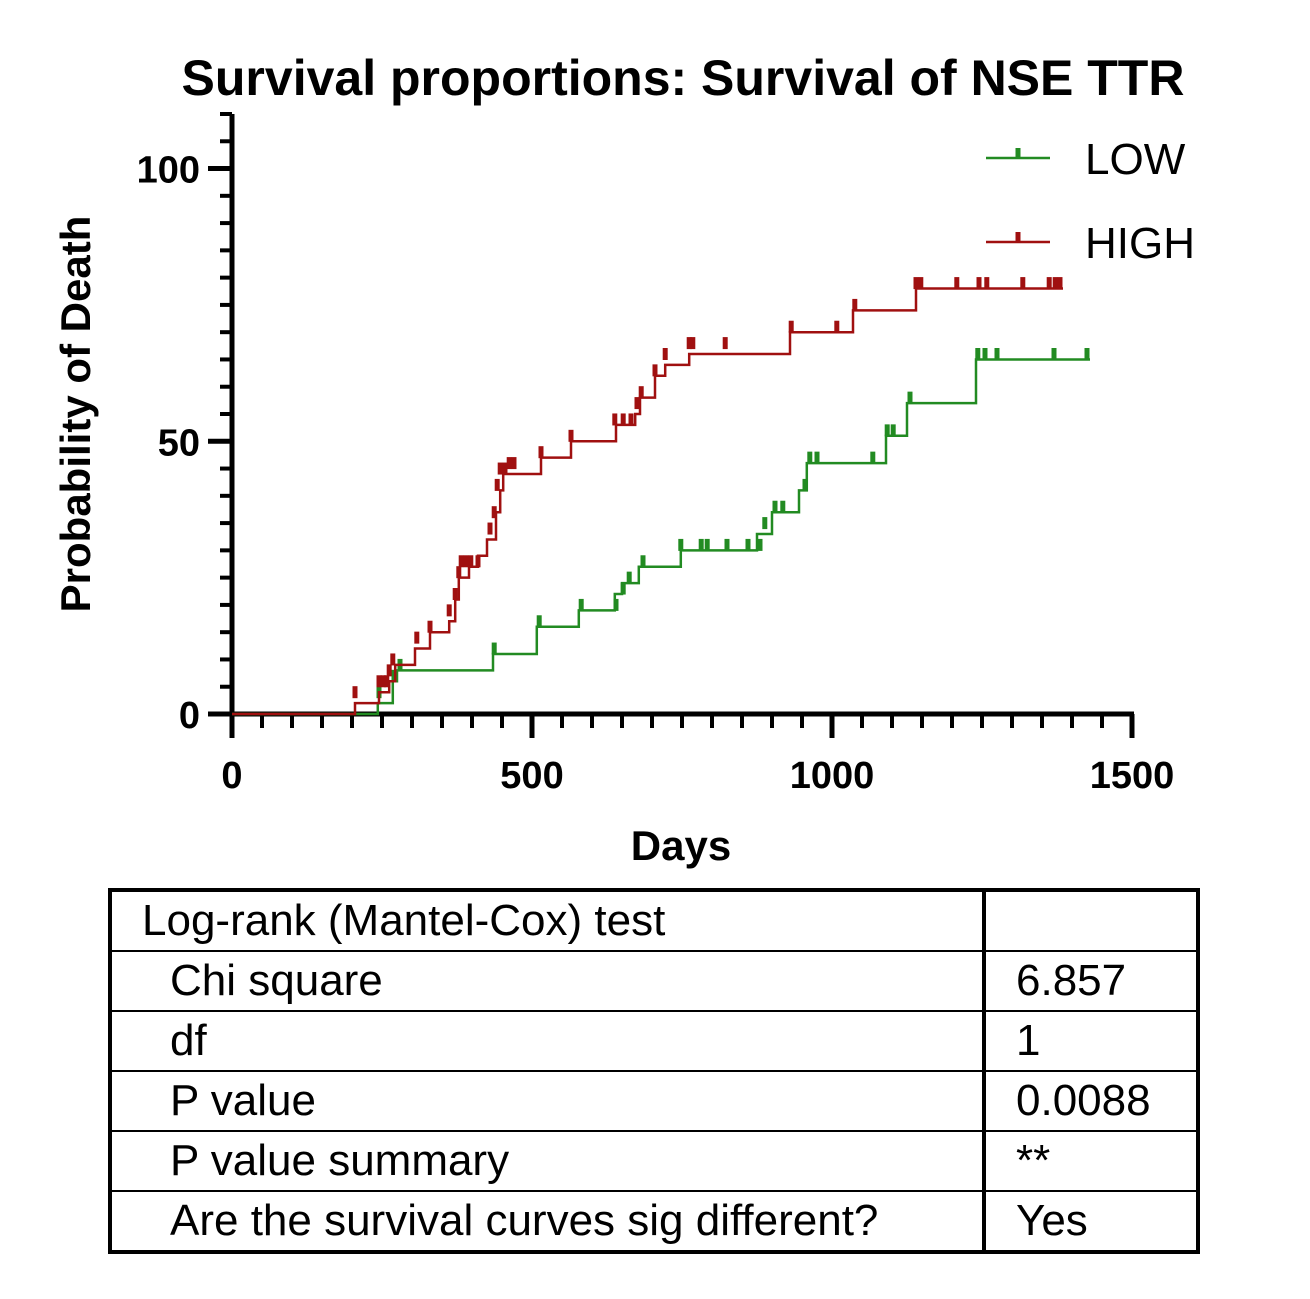 The image size is (1310, 1299). What do you see at coordinates (1132, 776) in the screenshot?
I see `x-tick-label: 1500` at bounding box center [1132, 776].